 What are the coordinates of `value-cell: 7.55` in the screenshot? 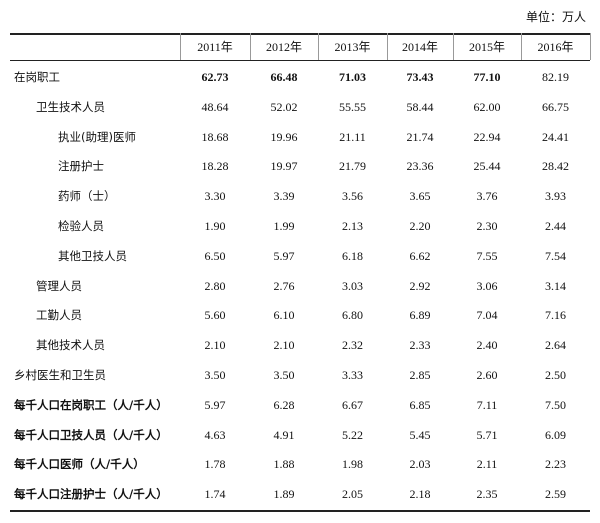 It's located at (487, 255).